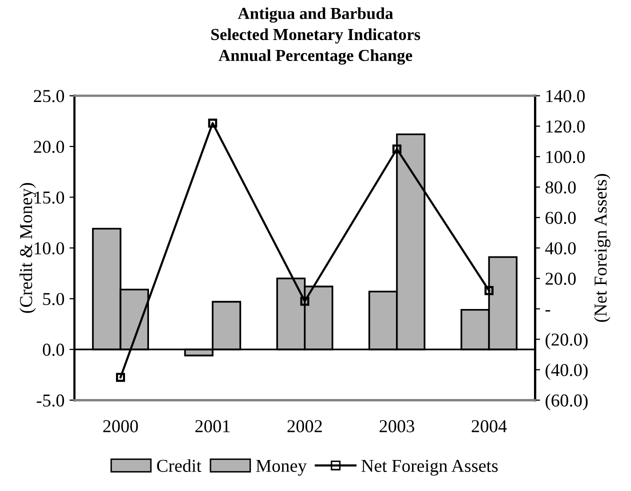 This screenshot has width=631, height=491. What do you see at coordinates (567, 402) in the screenshot?
I see `y2-tick-label: (60.0)` at bounding box center [567, 402].